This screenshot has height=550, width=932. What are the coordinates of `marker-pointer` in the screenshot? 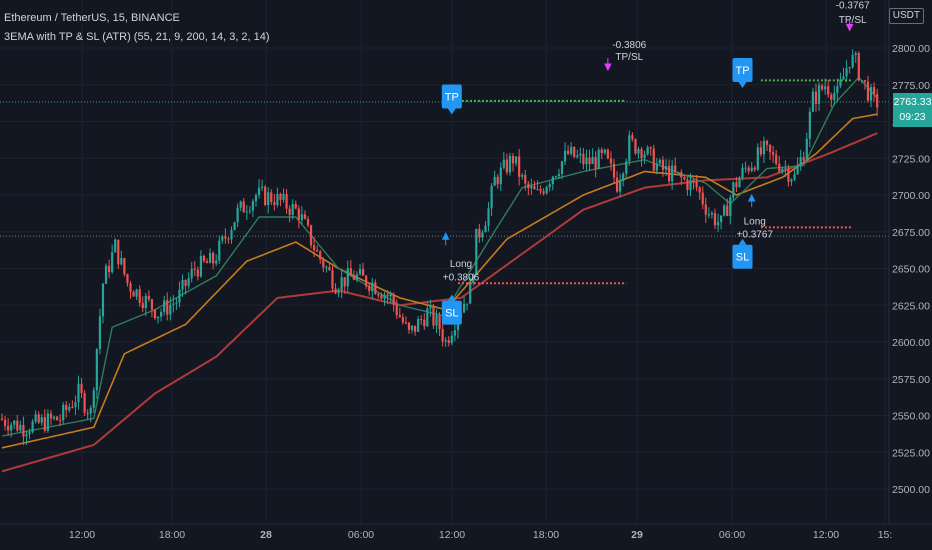 It's located at (451, 297).